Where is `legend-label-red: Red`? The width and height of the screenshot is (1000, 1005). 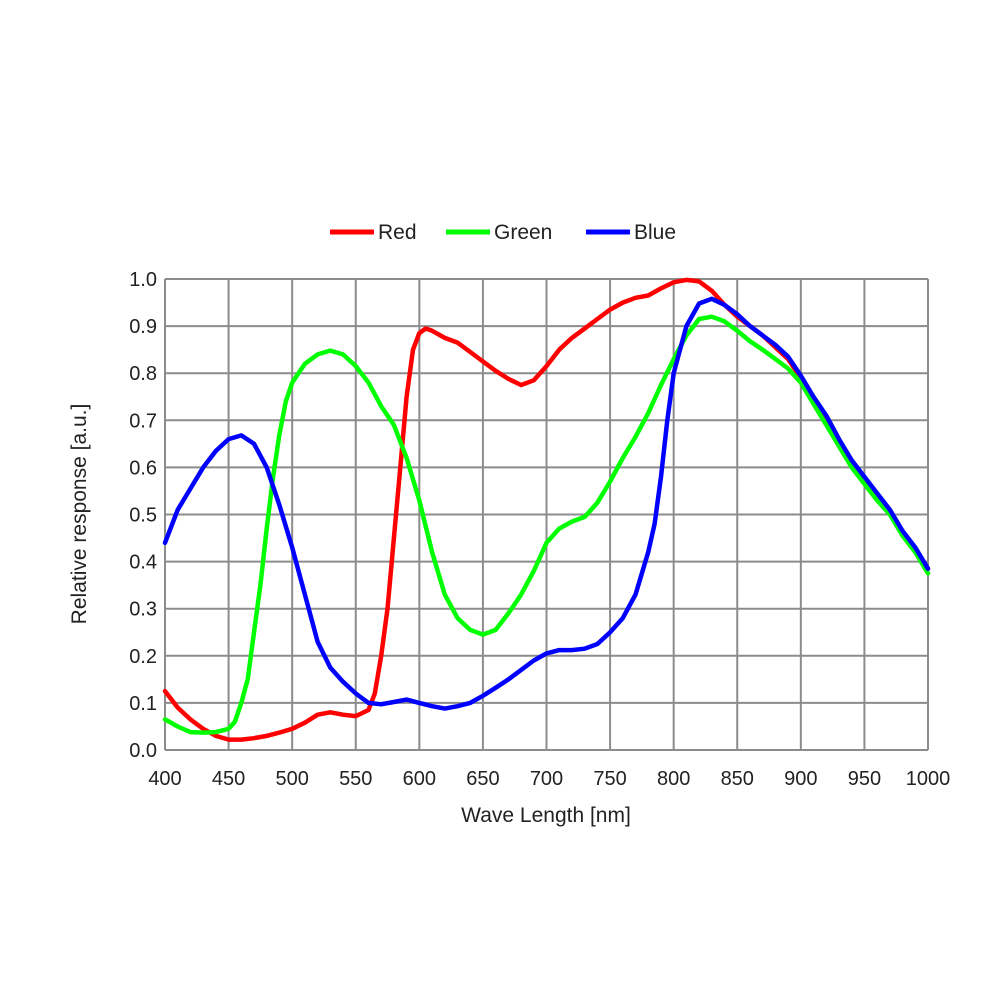
legend-label-red: Red is located at coordinates (397, 232).